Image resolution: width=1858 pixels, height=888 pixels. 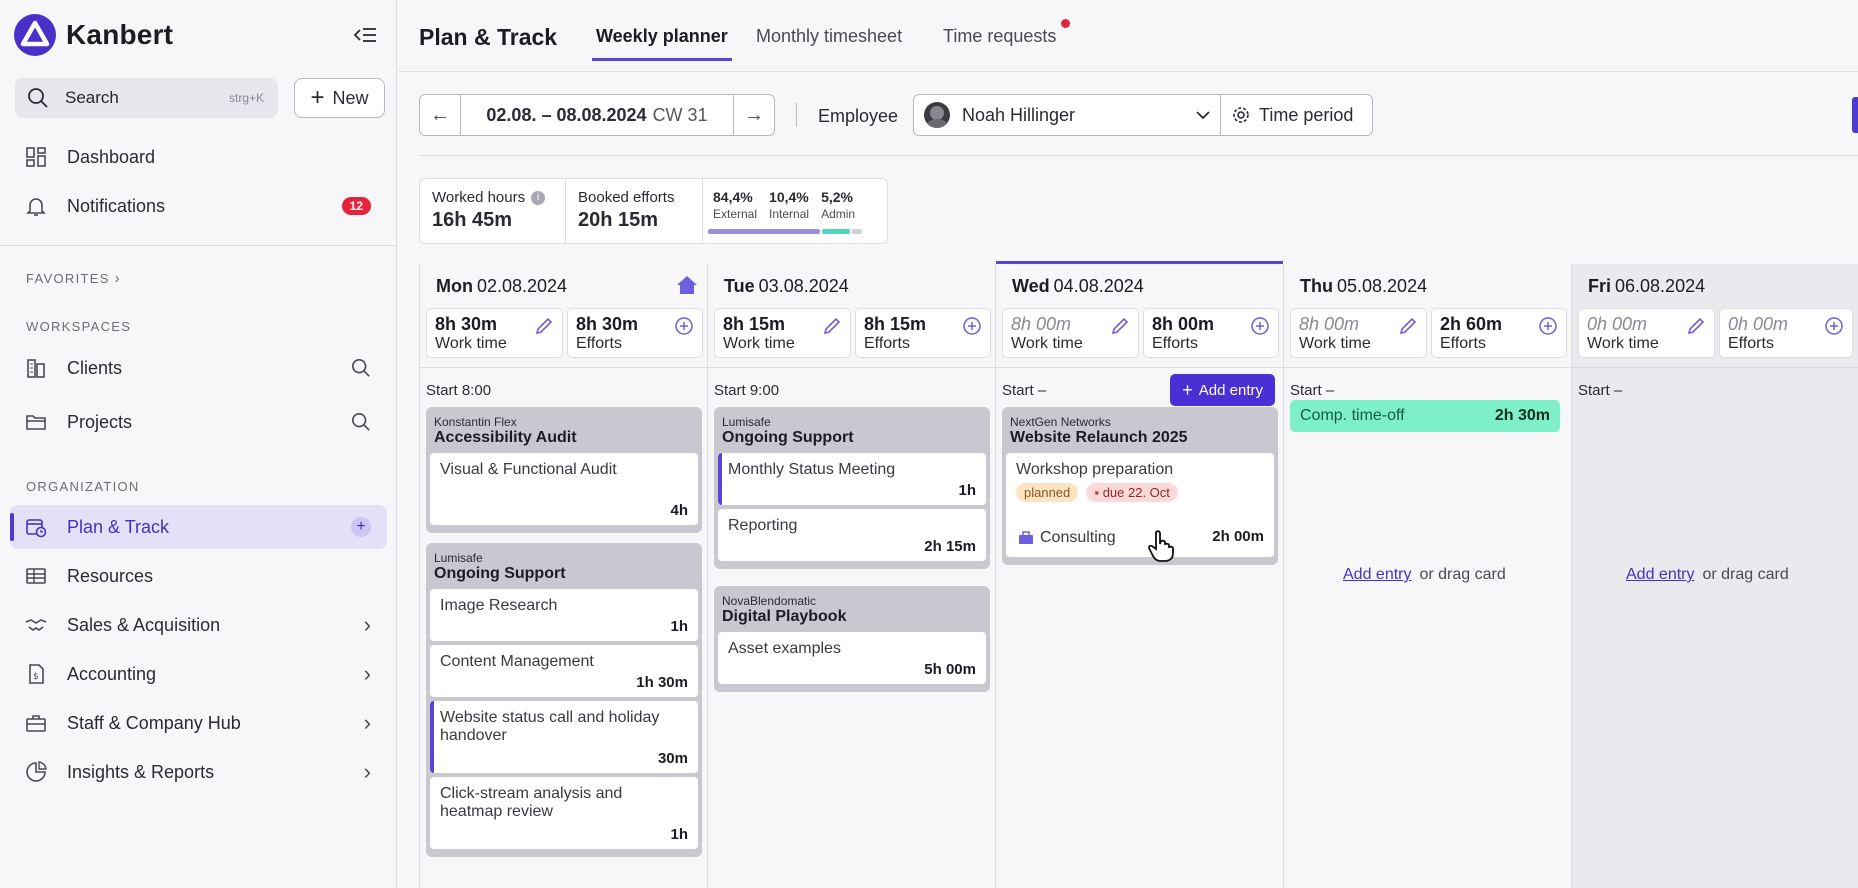 I want to click on edge-button, so click(x=1855, y=115).